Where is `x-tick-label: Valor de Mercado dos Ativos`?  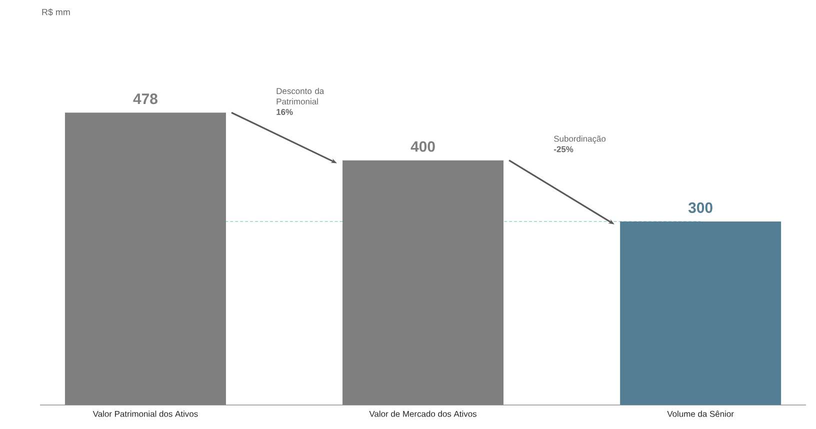 x-tick-label: Valor de Mercado dos Ativos is located at coordinates (422, 413).